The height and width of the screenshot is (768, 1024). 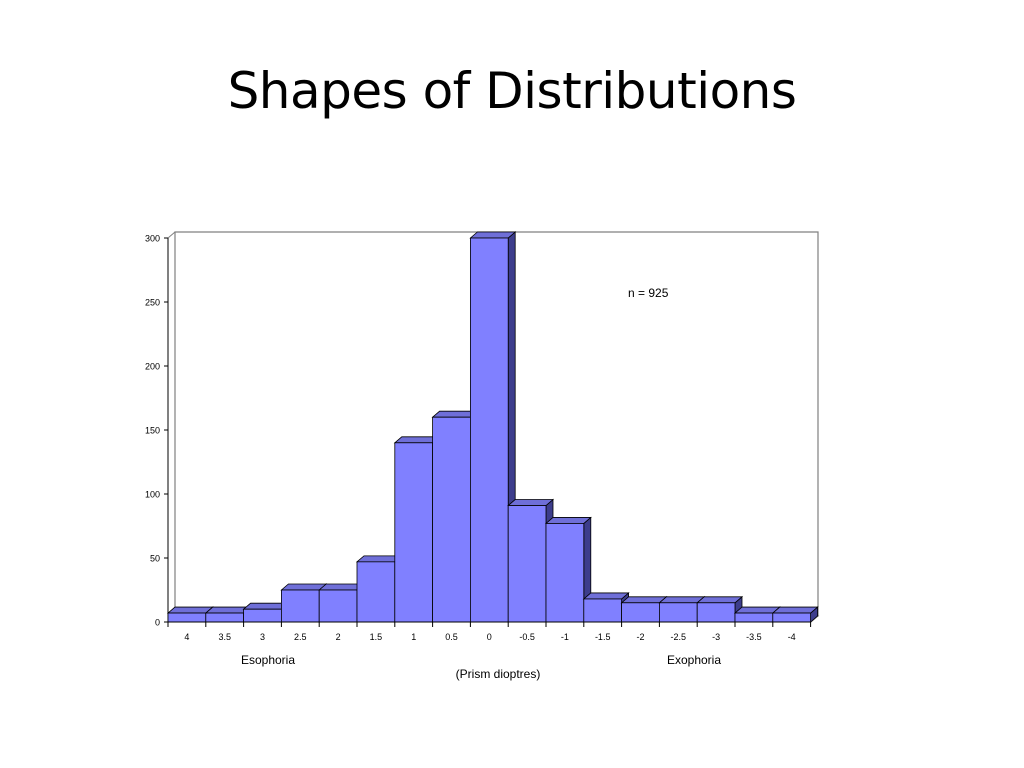 I want to click on x-tick-label: -0.5, so click(x=527, y=637).